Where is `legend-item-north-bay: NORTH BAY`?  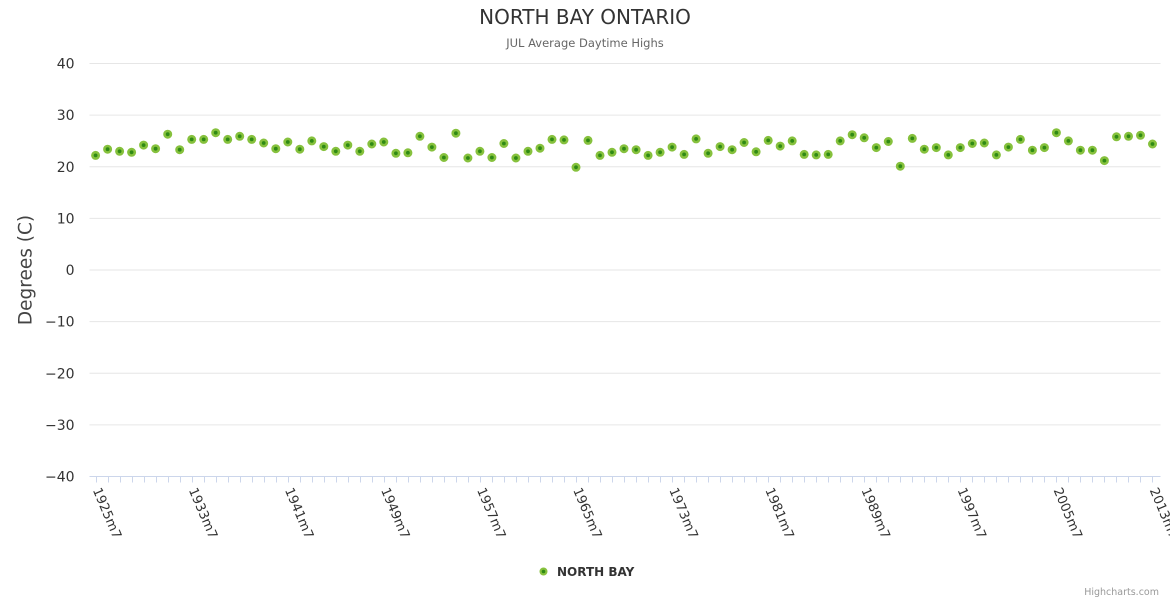 legend-item-north-bay: NORTH BAY is located at coordinates (587, 572).